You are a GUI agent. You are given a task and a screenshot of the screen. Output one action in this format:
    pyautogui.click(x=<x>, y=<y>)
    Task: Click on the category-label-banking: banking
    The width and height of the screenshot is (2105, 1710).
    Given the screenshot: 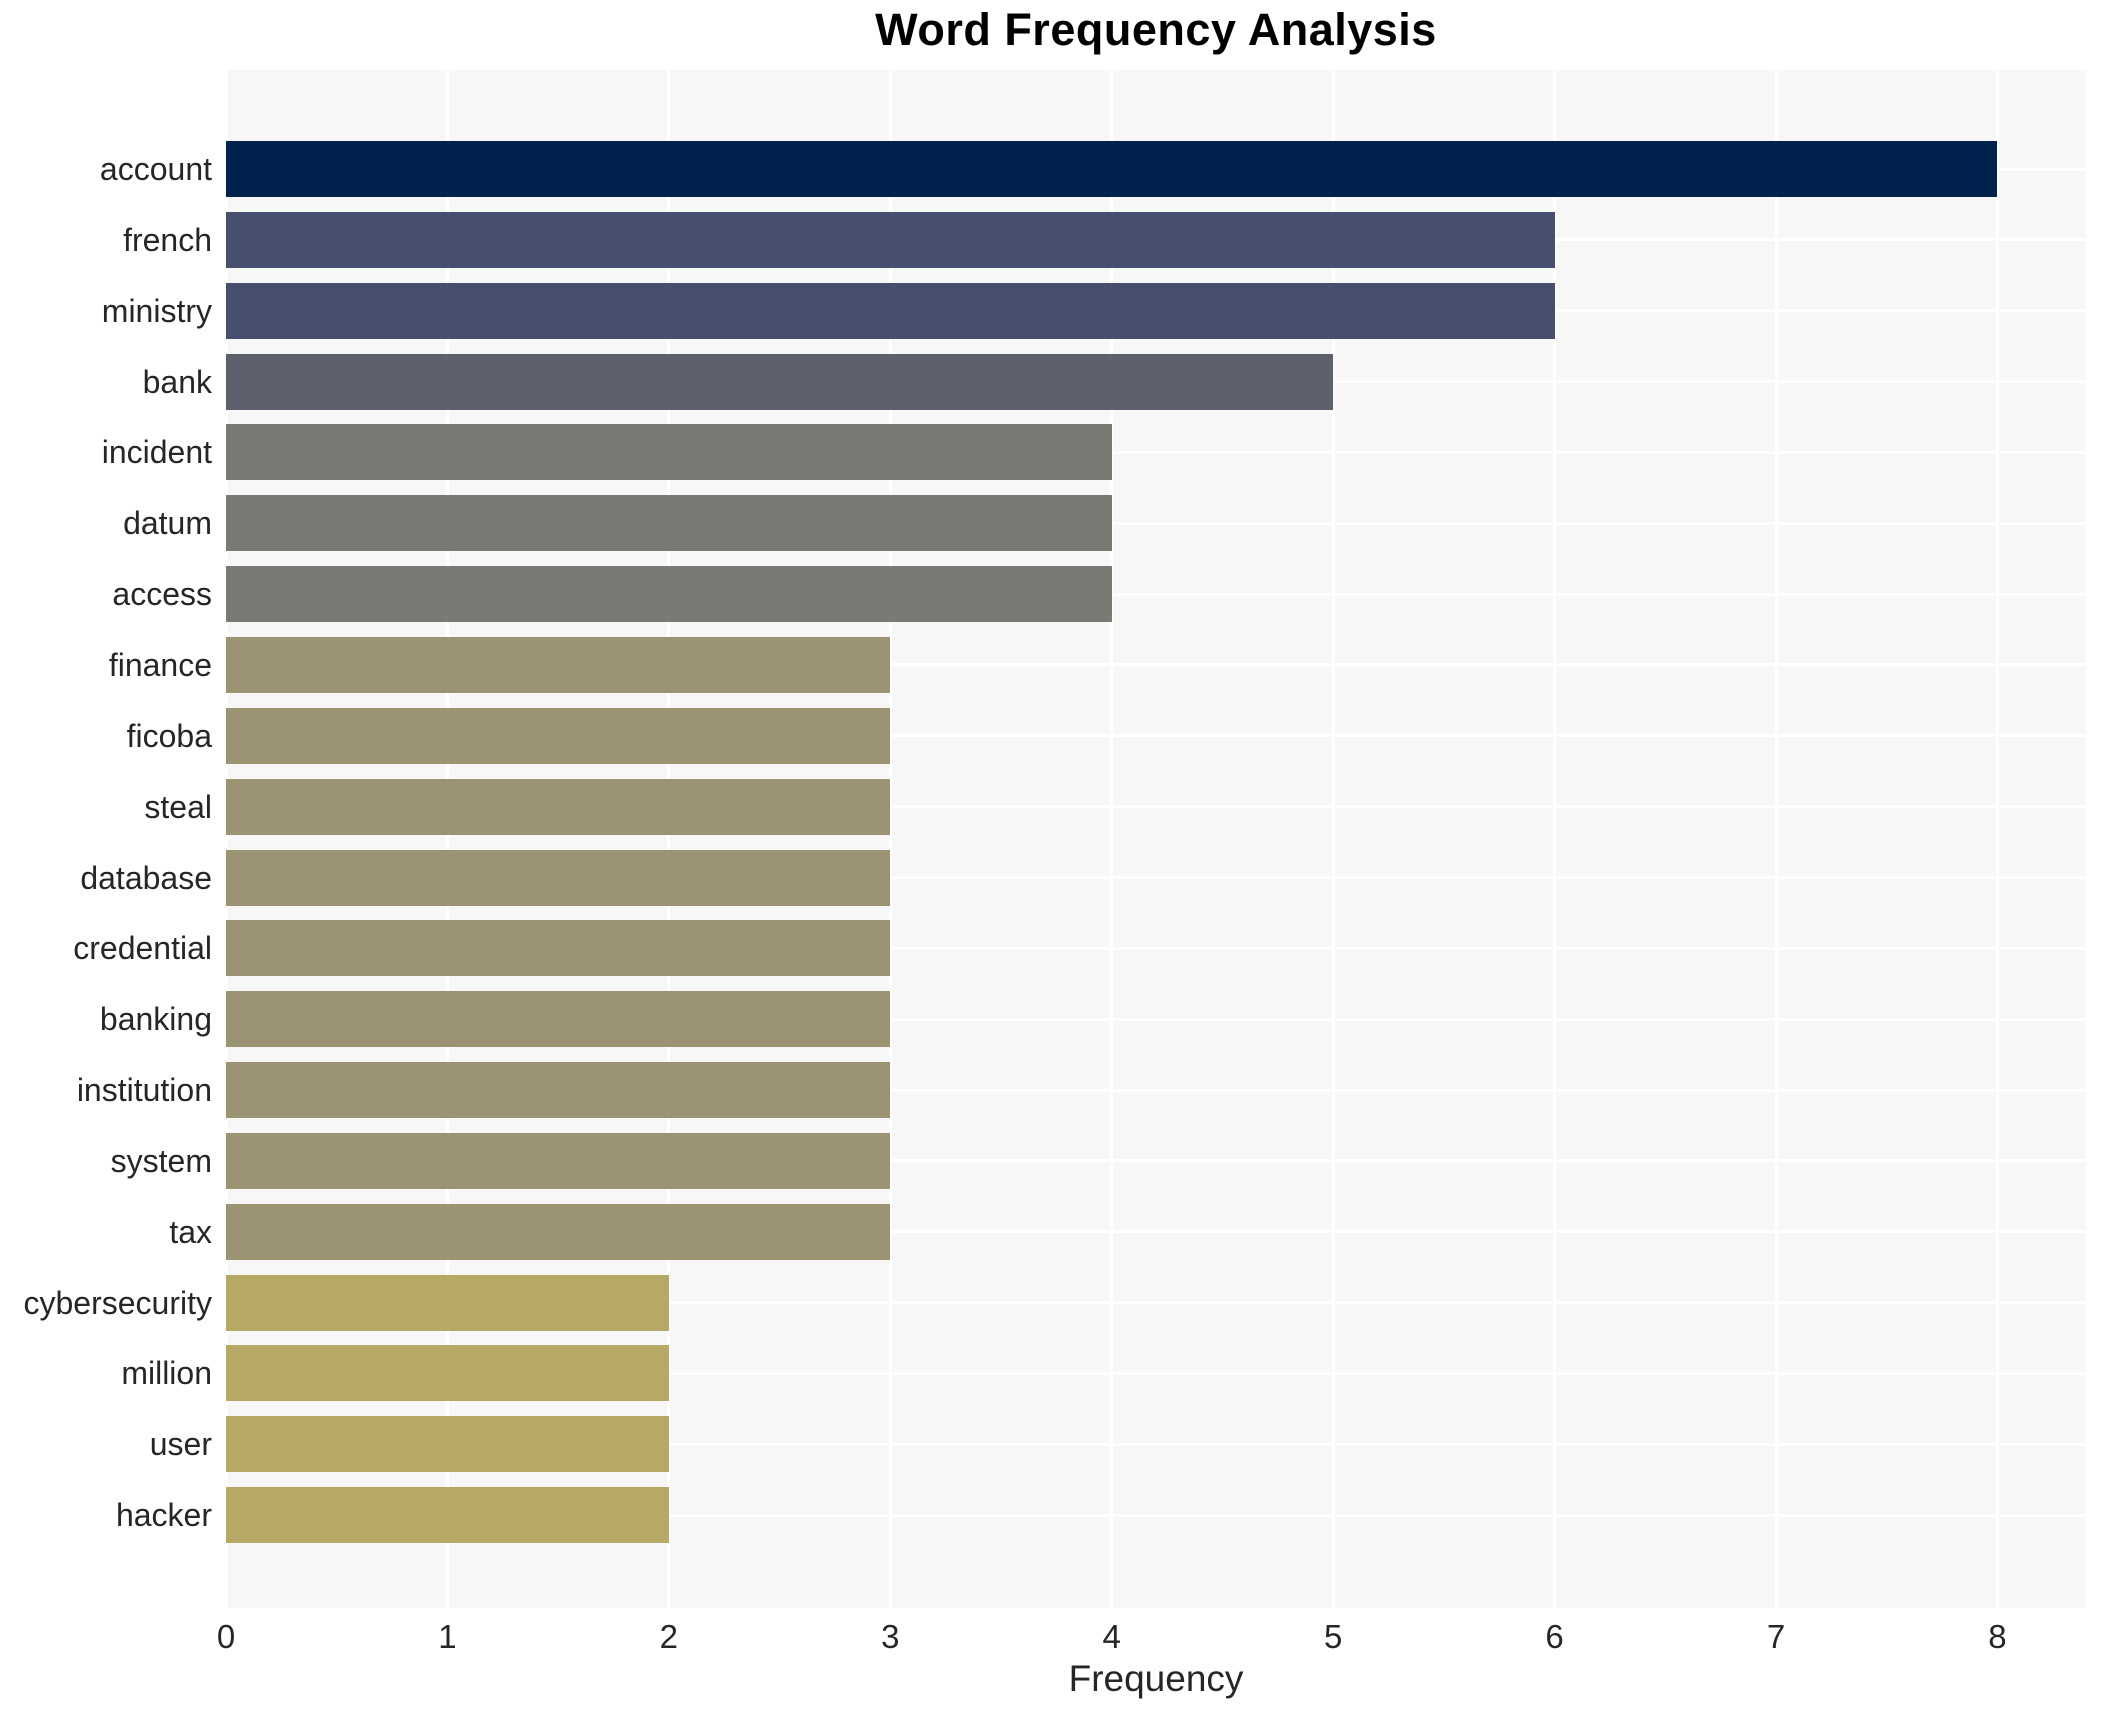 What is the action you would take?
    pyautogui.click(x=155, y=1019)
    